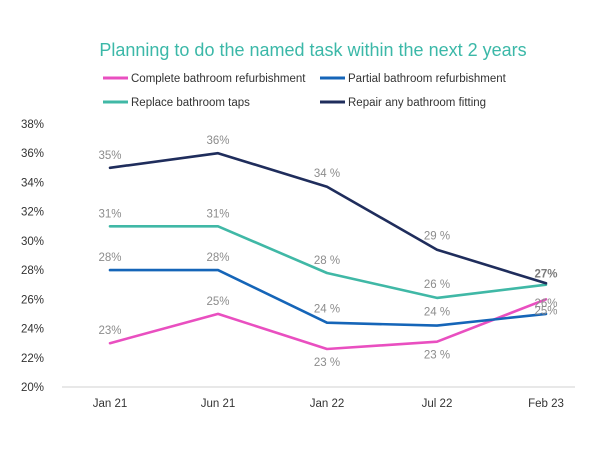  I want to click on data-label: 27%, so click(545, 274).